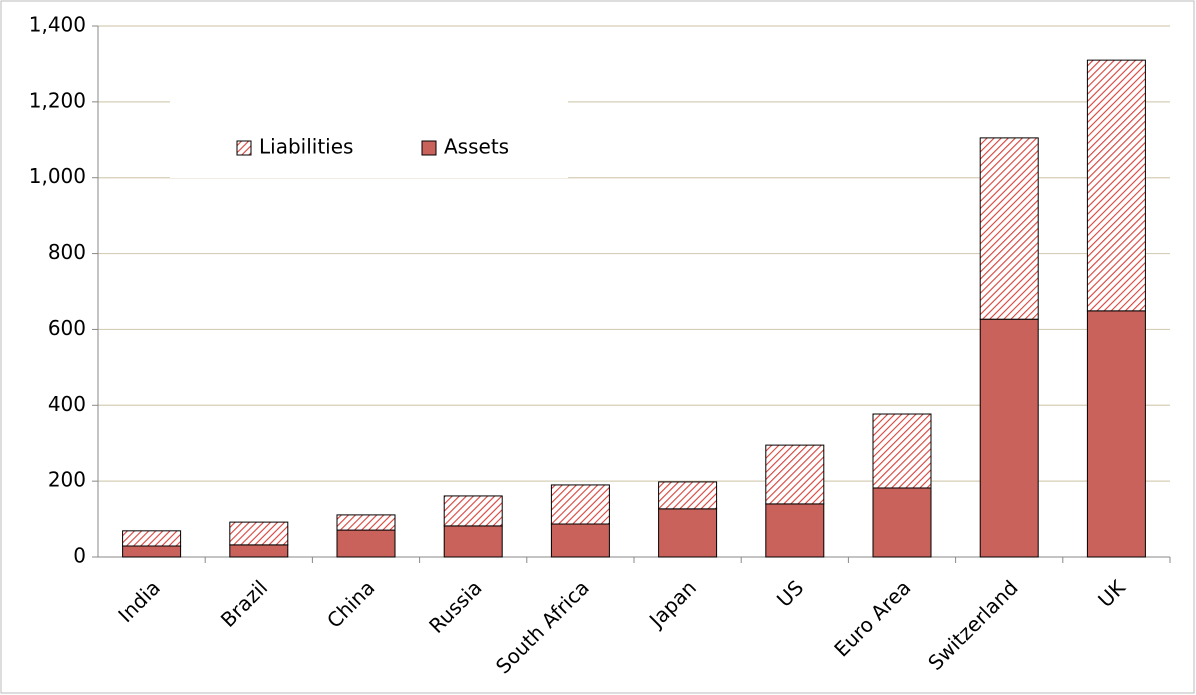 The height and width of the screenshot is (695, 1196). Describe the element at coordinates (369, 137) in the screenshot. I see `legend-box` at that location.